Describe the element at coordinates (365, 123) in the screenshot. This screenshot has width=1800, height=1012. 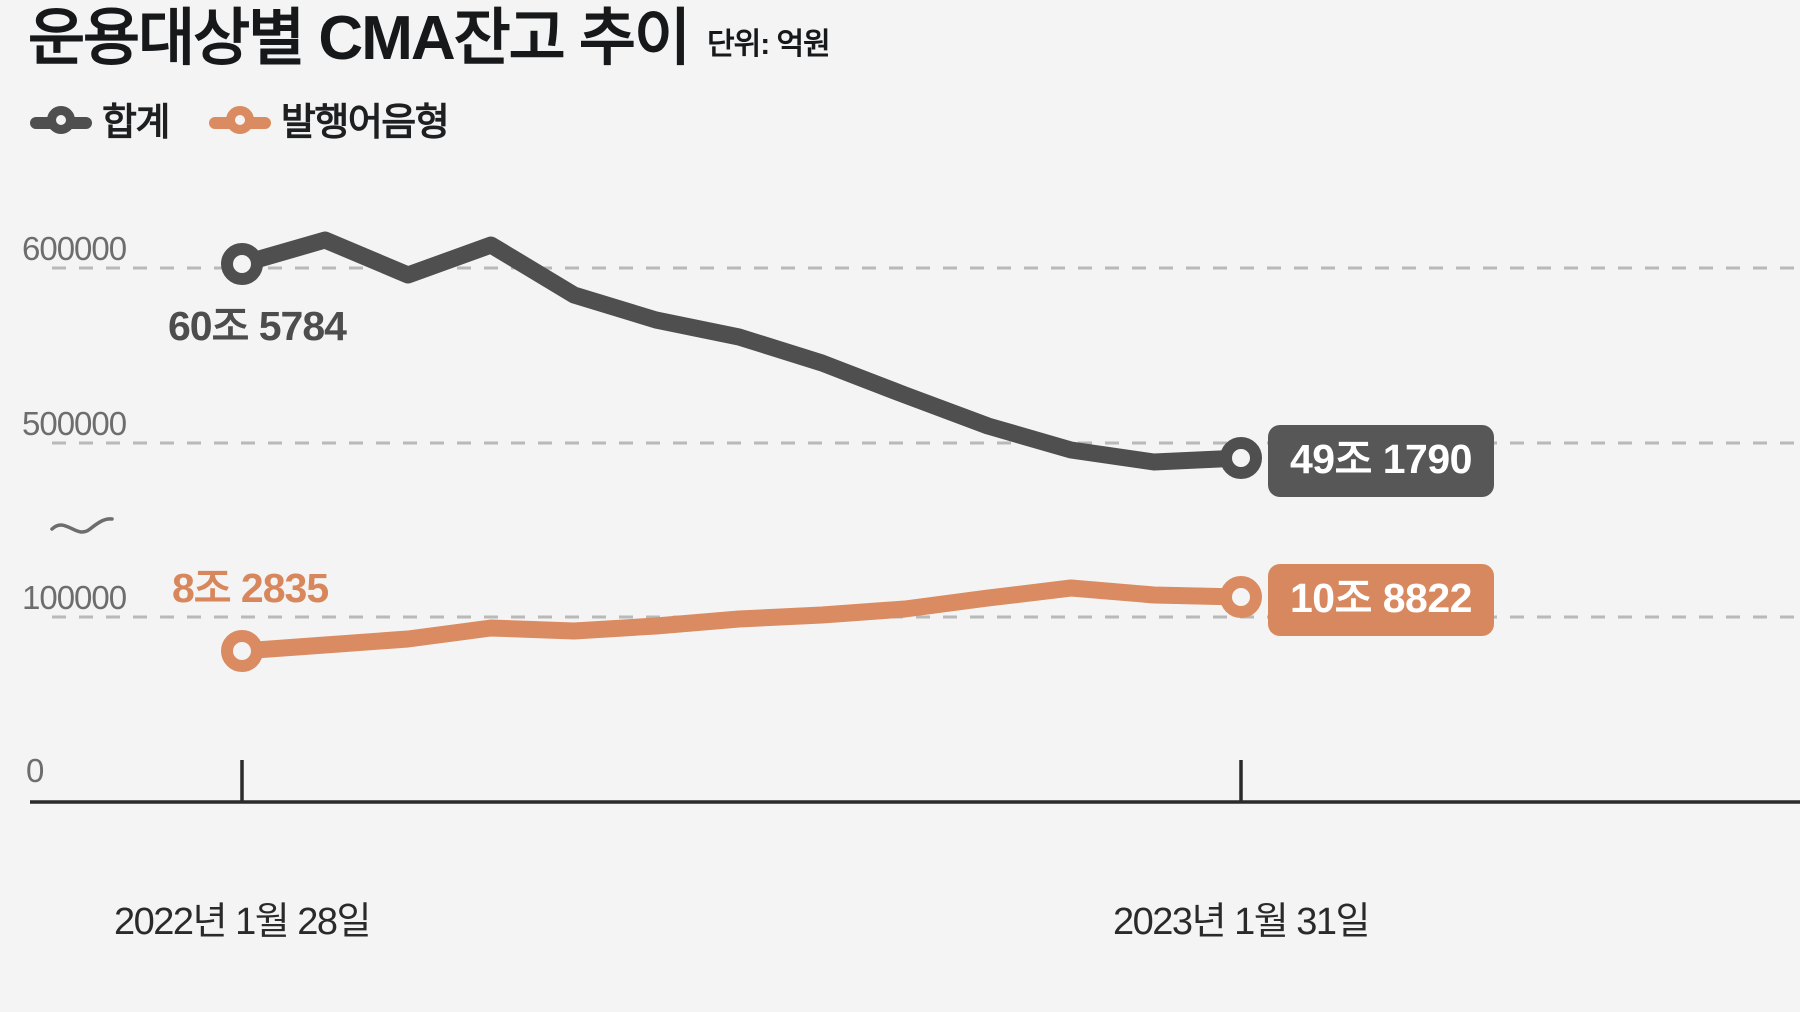
I see `legend-label-note: 발행어음형` at that location.